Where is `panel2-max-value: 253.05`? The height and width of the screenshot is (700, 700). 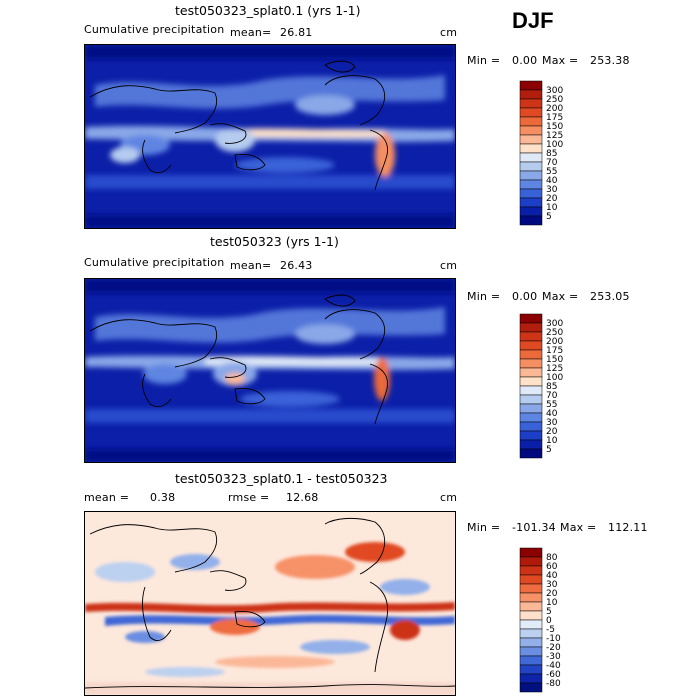 panel2-max-value: 253.05 is located at coordinates (610, 296).